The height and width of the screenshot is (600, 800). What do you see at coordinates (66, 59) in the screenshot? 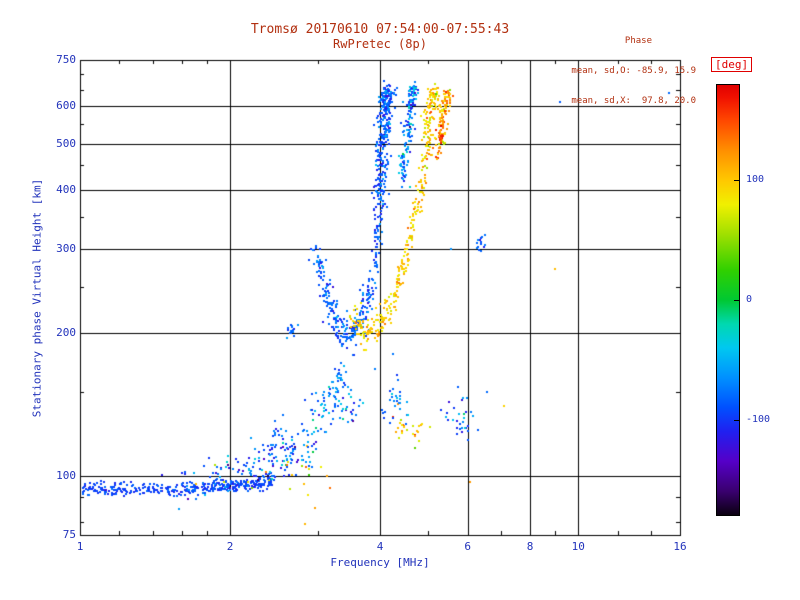
I see `y-tick-label: 750` at bounding box center [66, 59].